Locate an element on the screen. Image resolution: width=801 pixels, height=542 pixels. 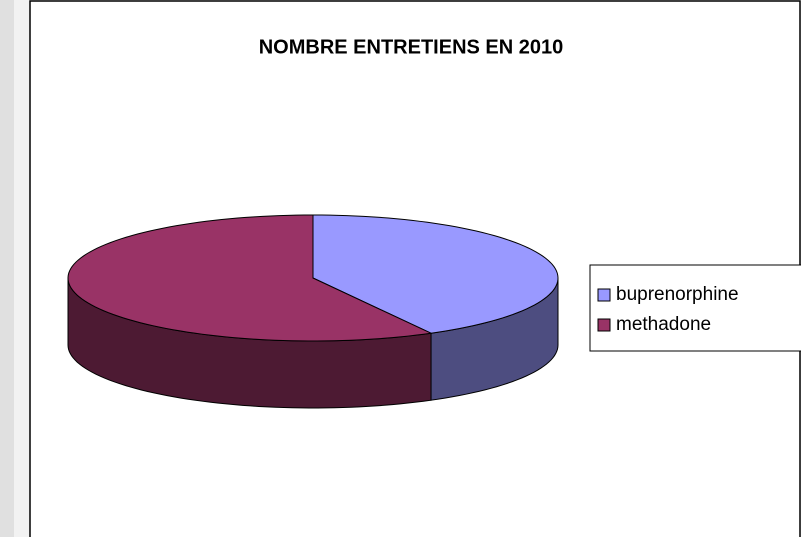
chart-title: NOMBRE ENTRETIENS EN 2010 is located at coordinates (411, 47).